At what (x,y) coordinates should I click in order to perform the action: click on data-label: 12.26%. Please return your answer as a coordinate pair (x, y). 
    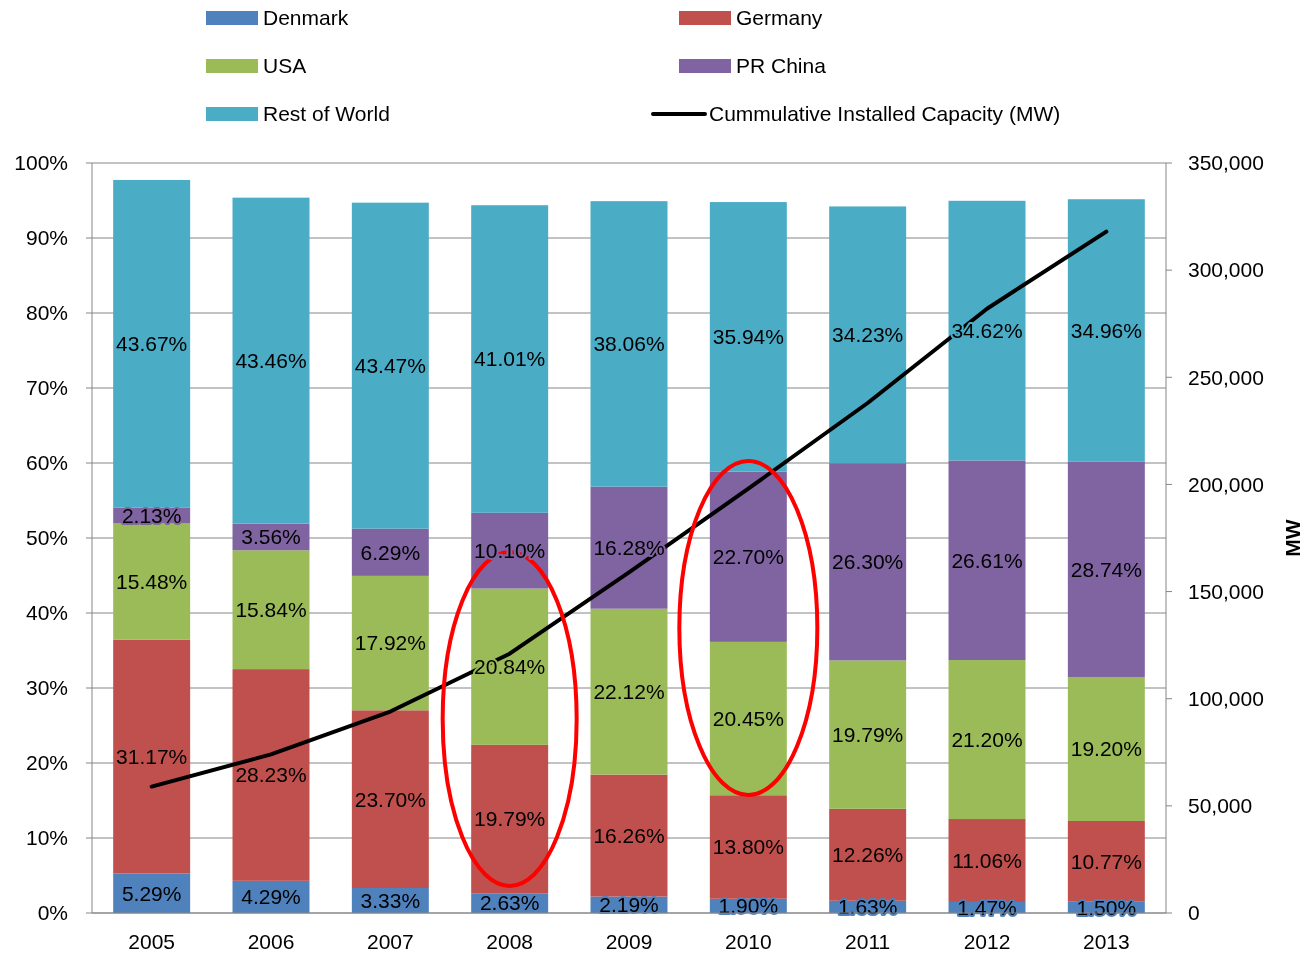
    Looking at the image, I should click on (868, 855).